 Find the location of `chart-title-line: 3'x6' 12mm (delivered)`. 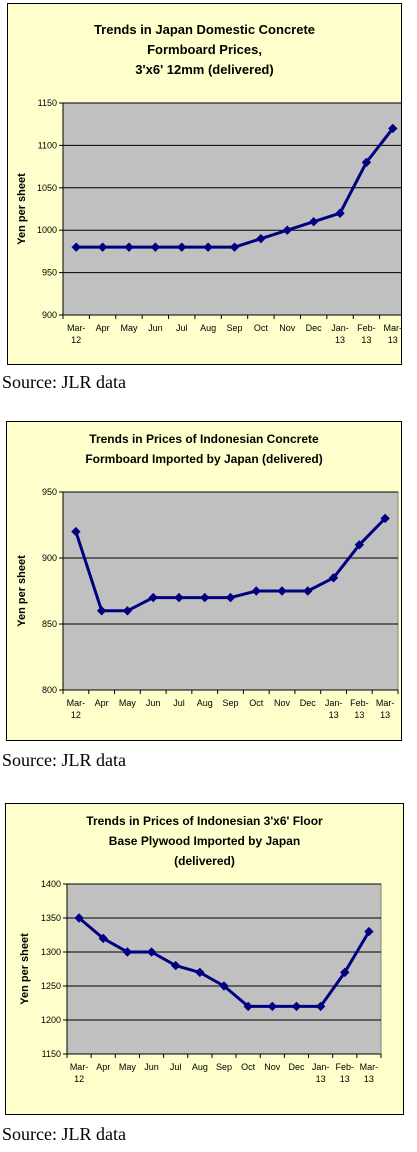

chart-title-line: 3'x6' 12mm (delivered) is located at coordinates (204, 69).